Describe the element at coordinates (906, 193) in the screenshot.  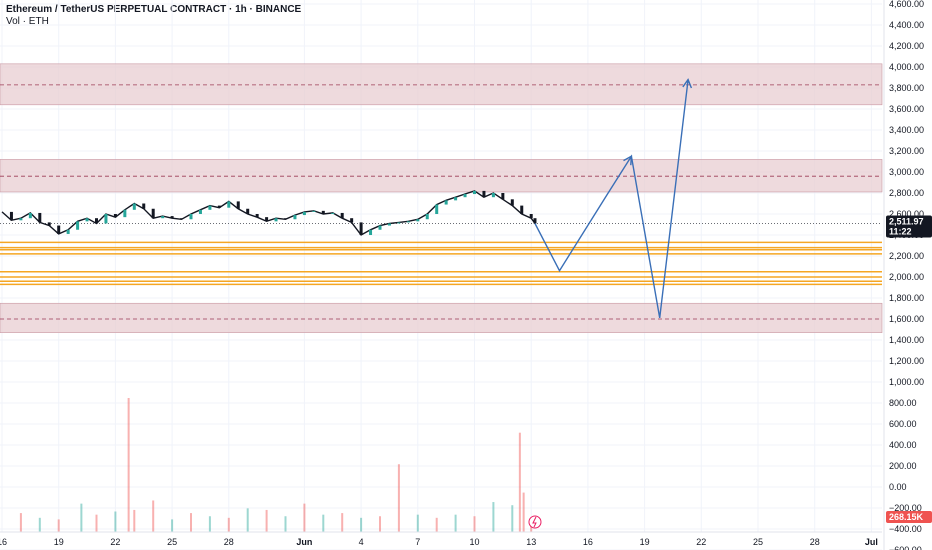
I see `y-tick-label: 2,800.00` at that location.